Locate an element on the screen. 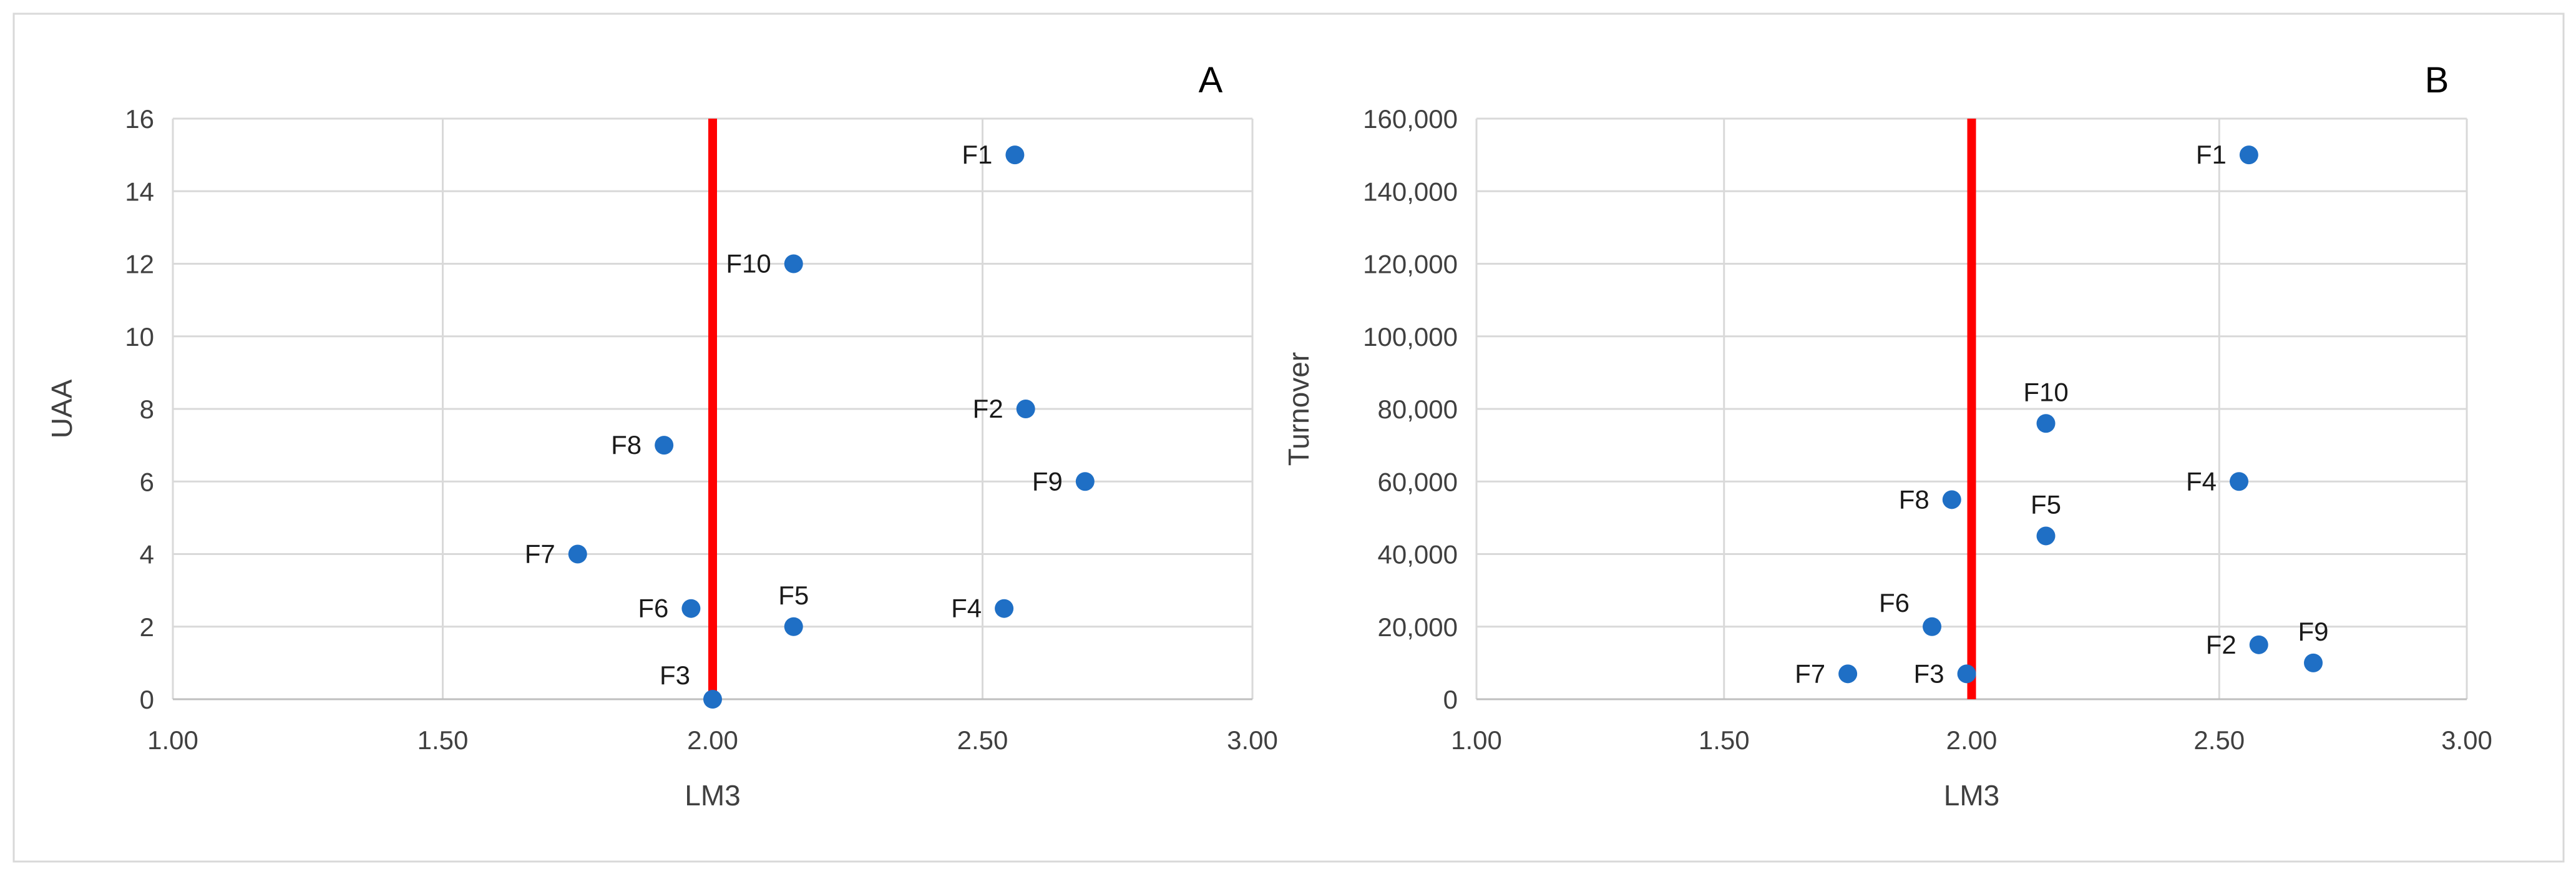 Image resolution: width=2576 pixels, height=894 pixels. y-tick-label: 60,000 is located at coordinates (1418, 481).